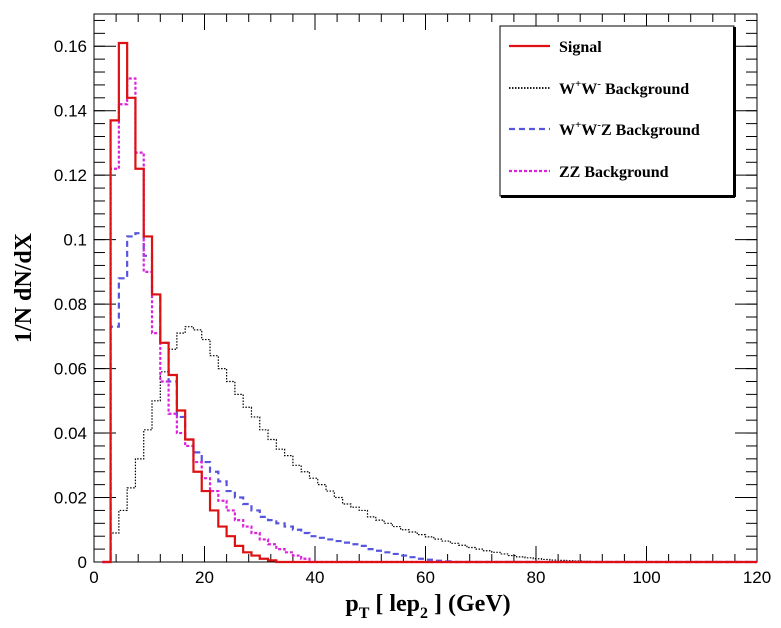 Image resolution: width=781 pixels, height=628 pixels. I want to click on x-tick-label: 100, so click(646, 577).